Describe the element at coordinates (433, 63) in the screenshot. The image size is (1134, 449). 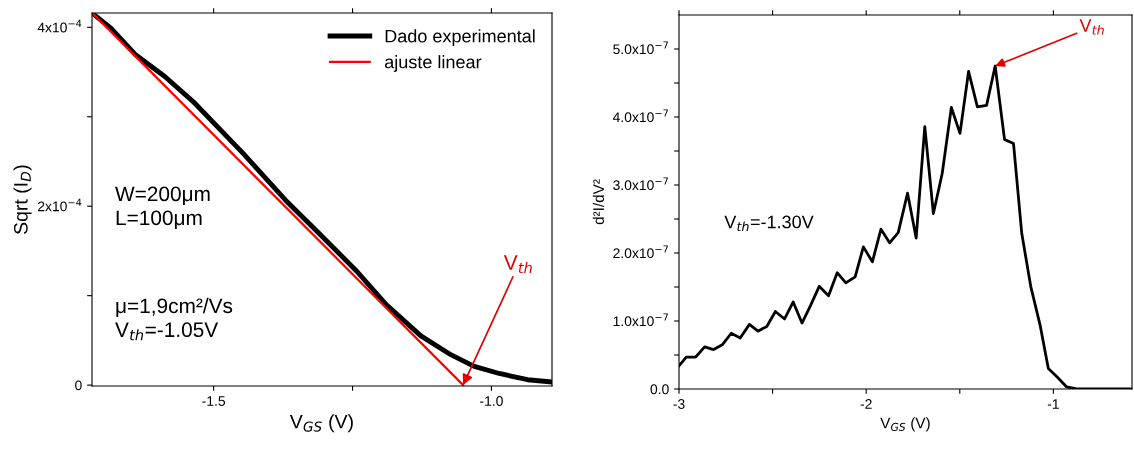
I see `legend-label: ajuste linear` at that location.